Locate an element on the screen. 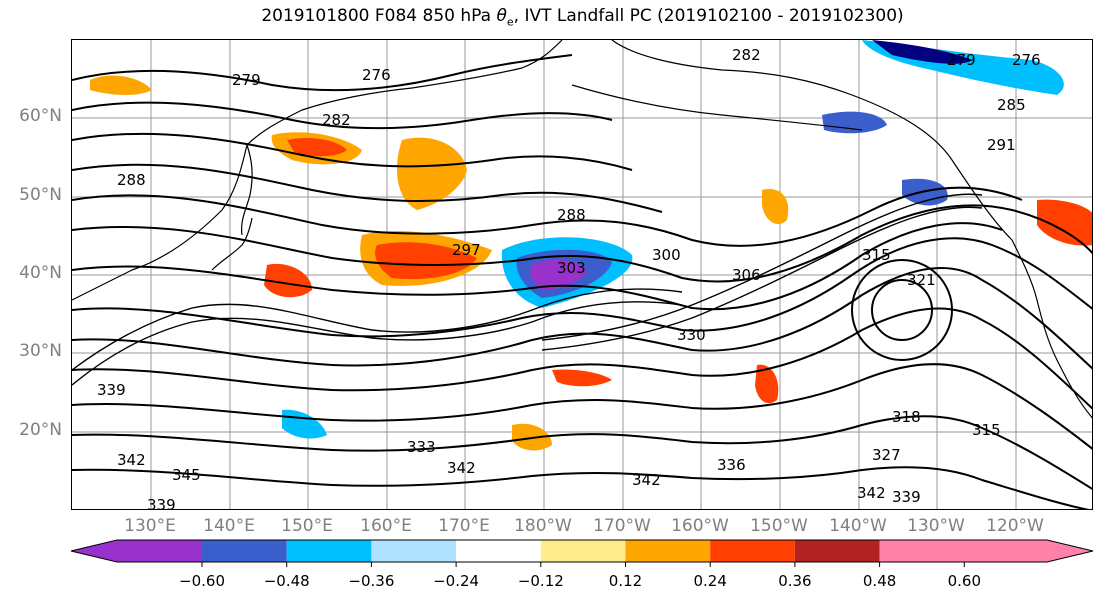 This screenshot has width=1105, height=603. lon-label-170e: 170°E is located at coordinates (464, 526).